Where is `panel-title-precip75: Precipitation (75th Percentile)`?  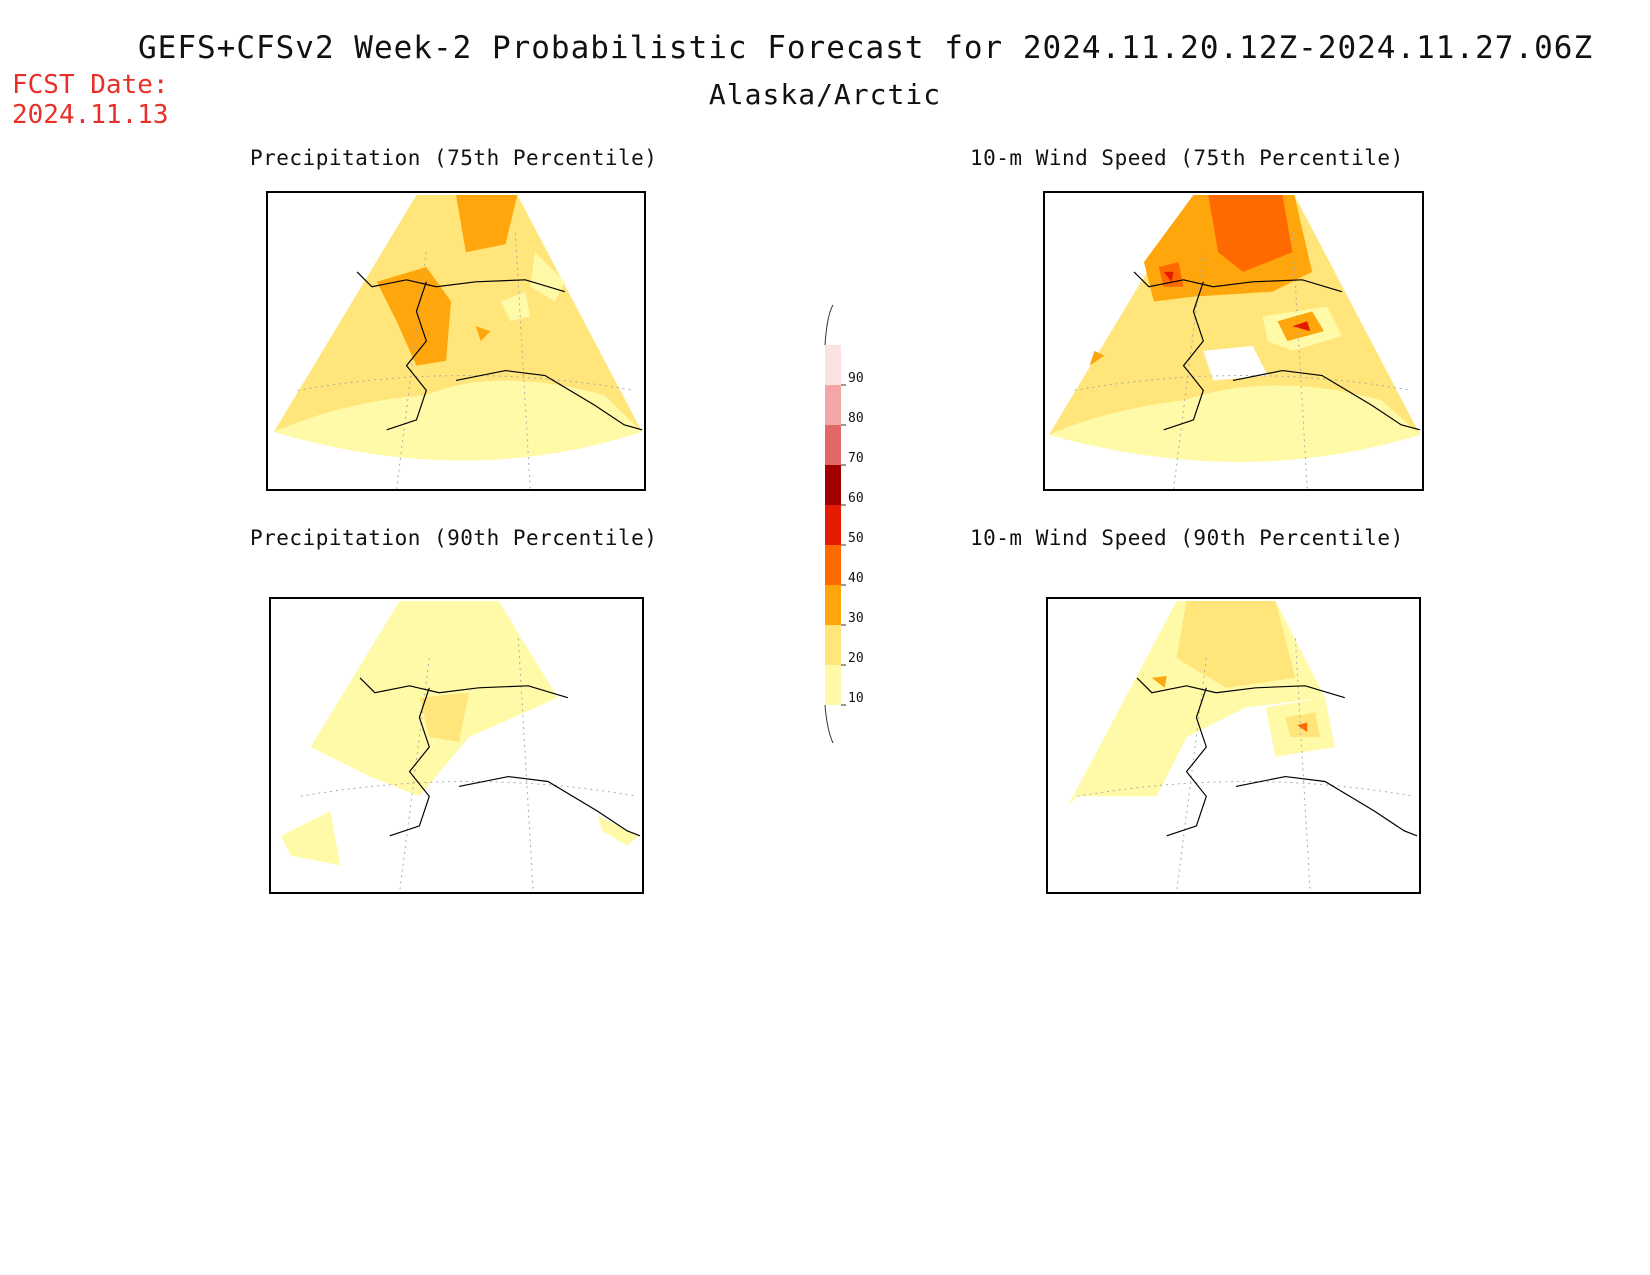
panel-title-precip75: Precipitation (75th Percentile) is located at coordinates (454, 158).